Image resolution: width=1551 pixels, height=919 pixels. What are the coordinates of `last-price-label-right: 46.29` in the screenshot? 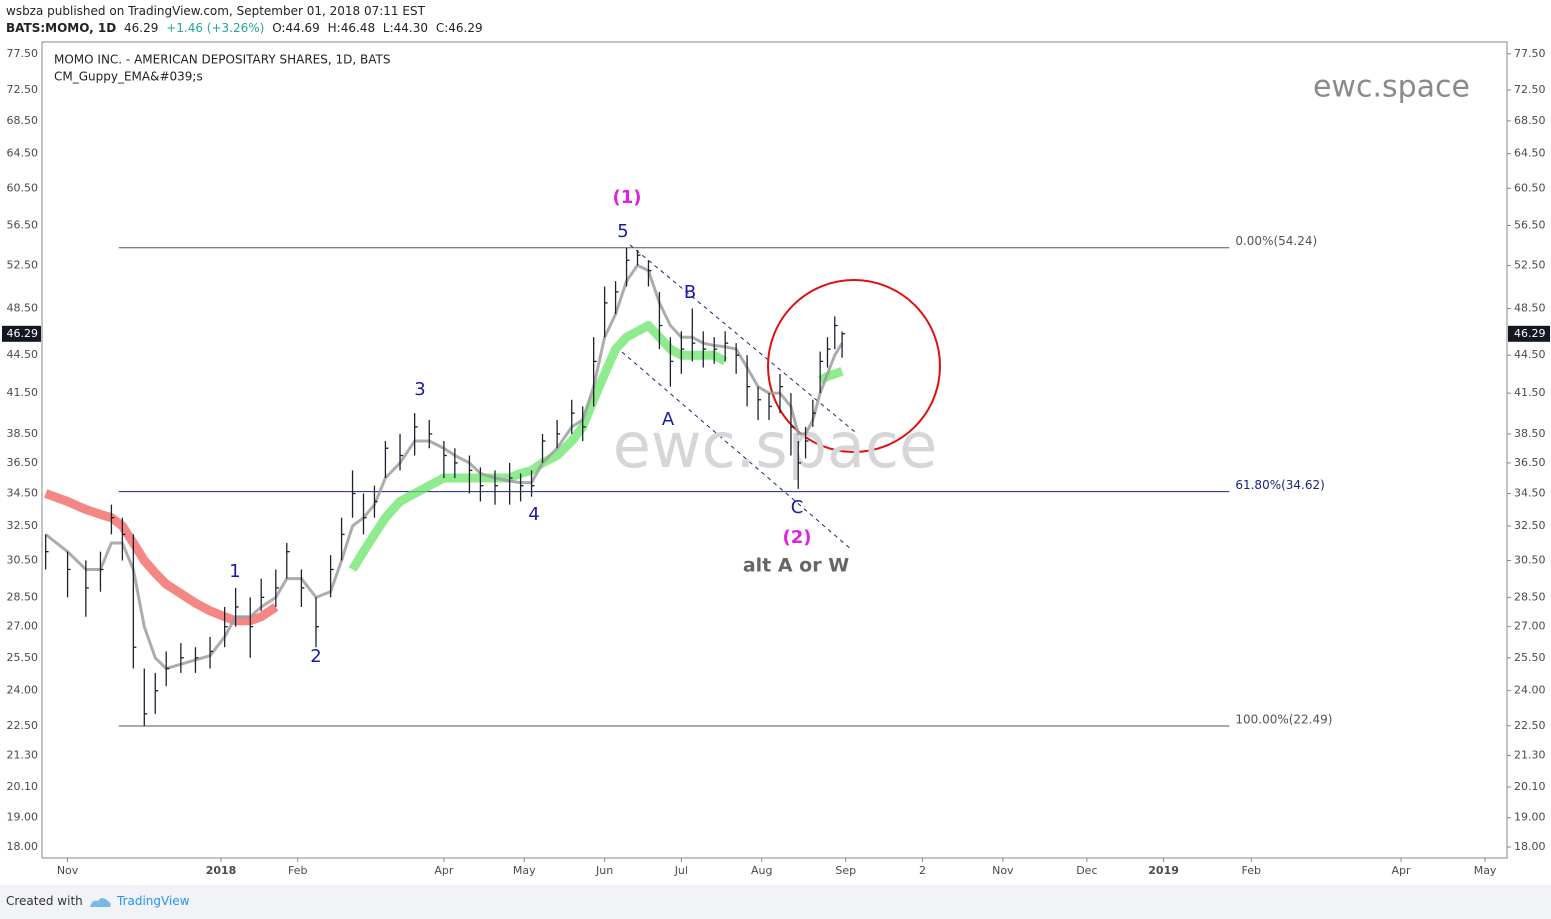 It's located at (1530, 333).